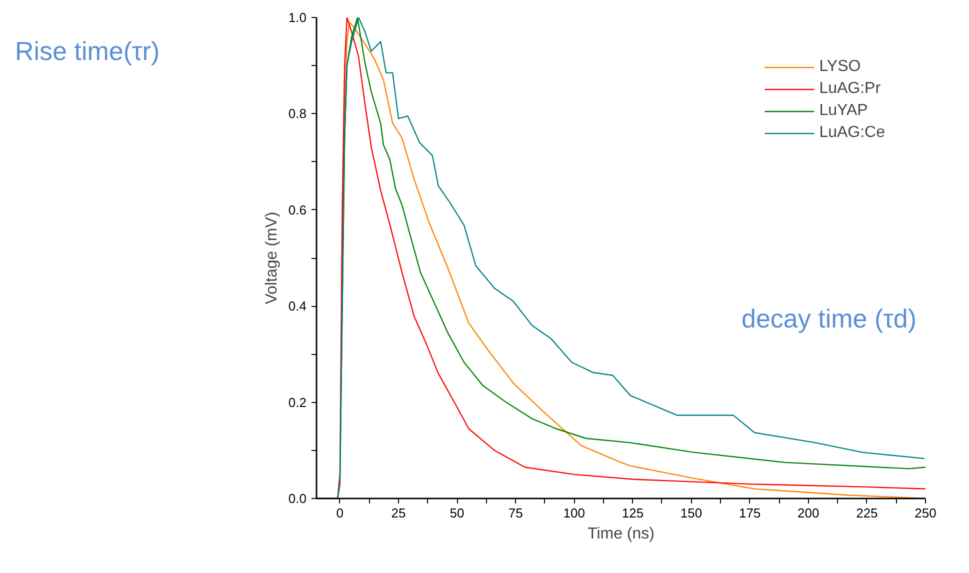  What do you see at coordinates (340, 513) in the screenshot?
I see `x-tick-label: 0` at bounding box center [340, 513].